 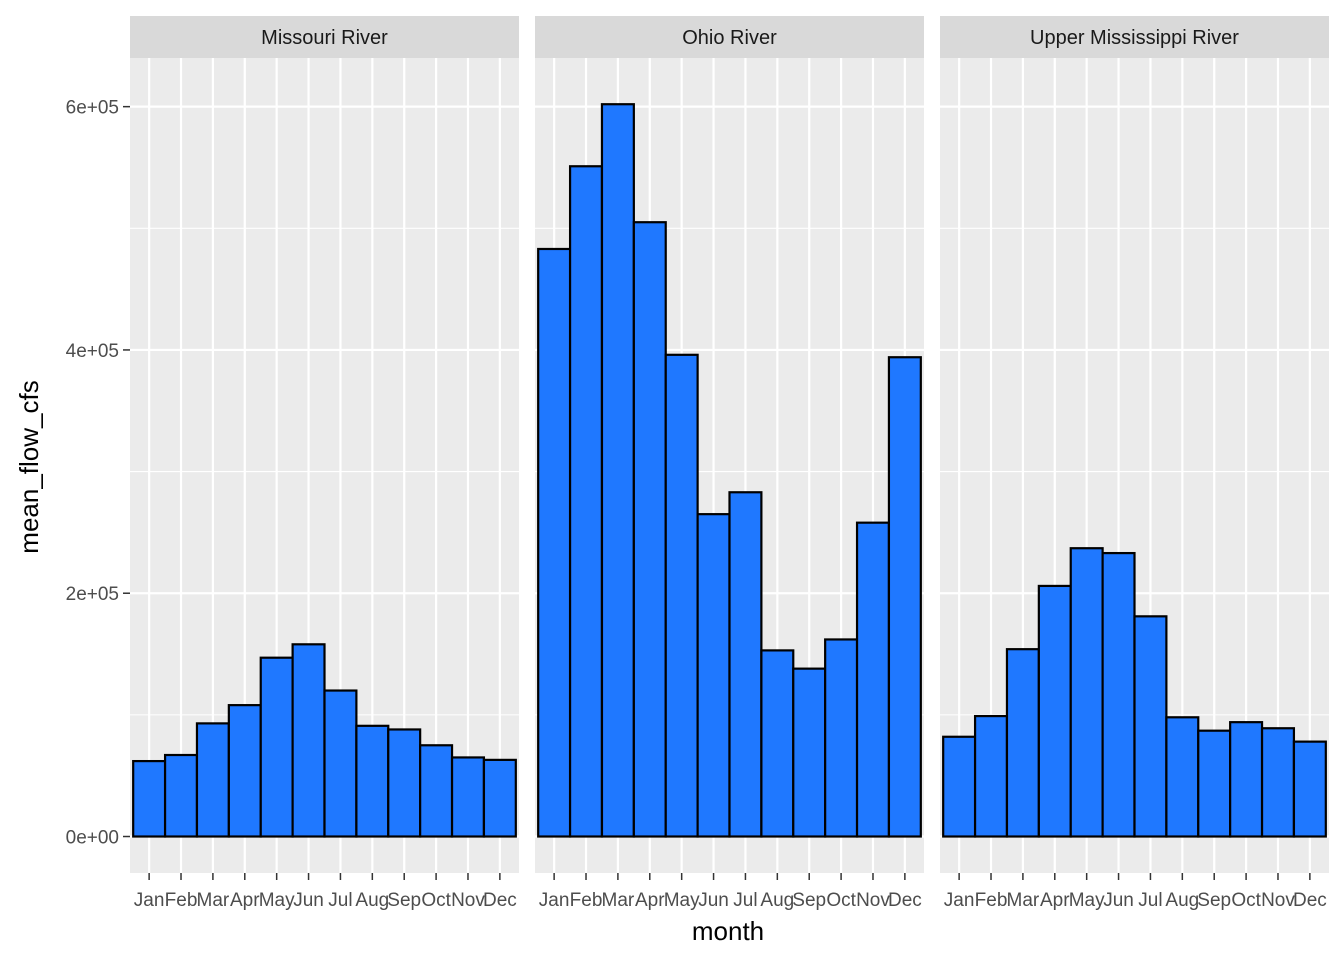 What do you see at coordinates (92, 108) in the screenshot?
I see `y-tick-label: 6e+05` at bounding box center [92, 108].